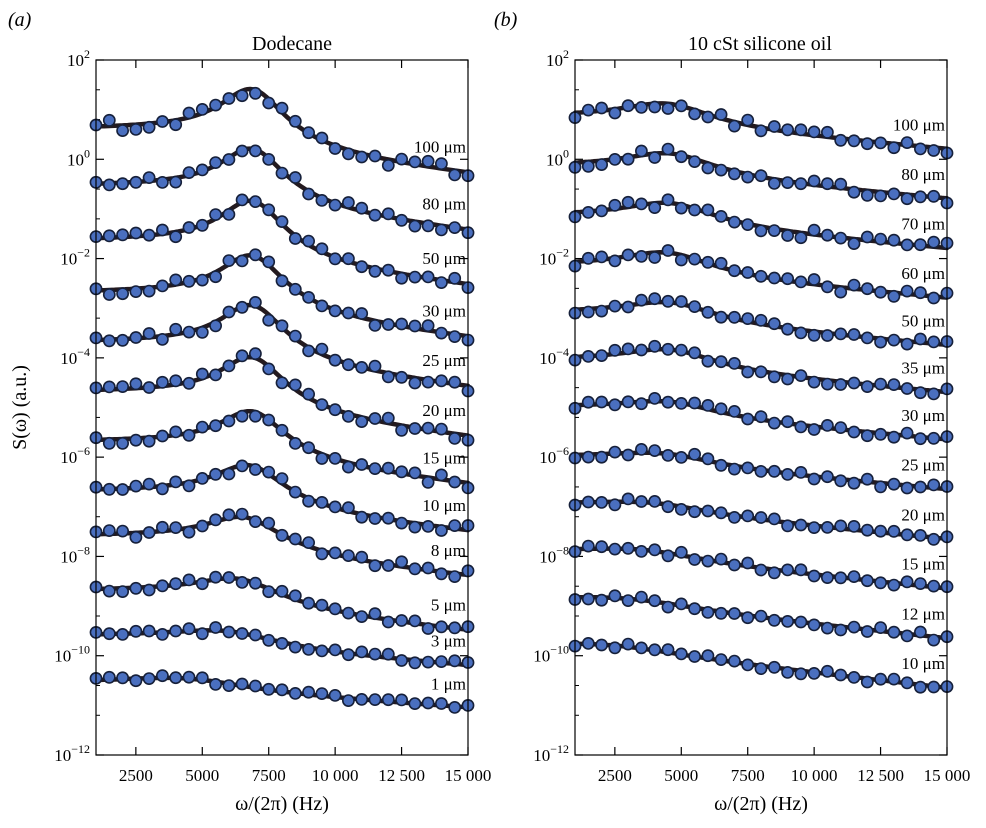 This screenshot has width=986, height=828. Describe the element at coordinates (919, 124) in the screenshot. I see `series-label: 100 μm` at that location.